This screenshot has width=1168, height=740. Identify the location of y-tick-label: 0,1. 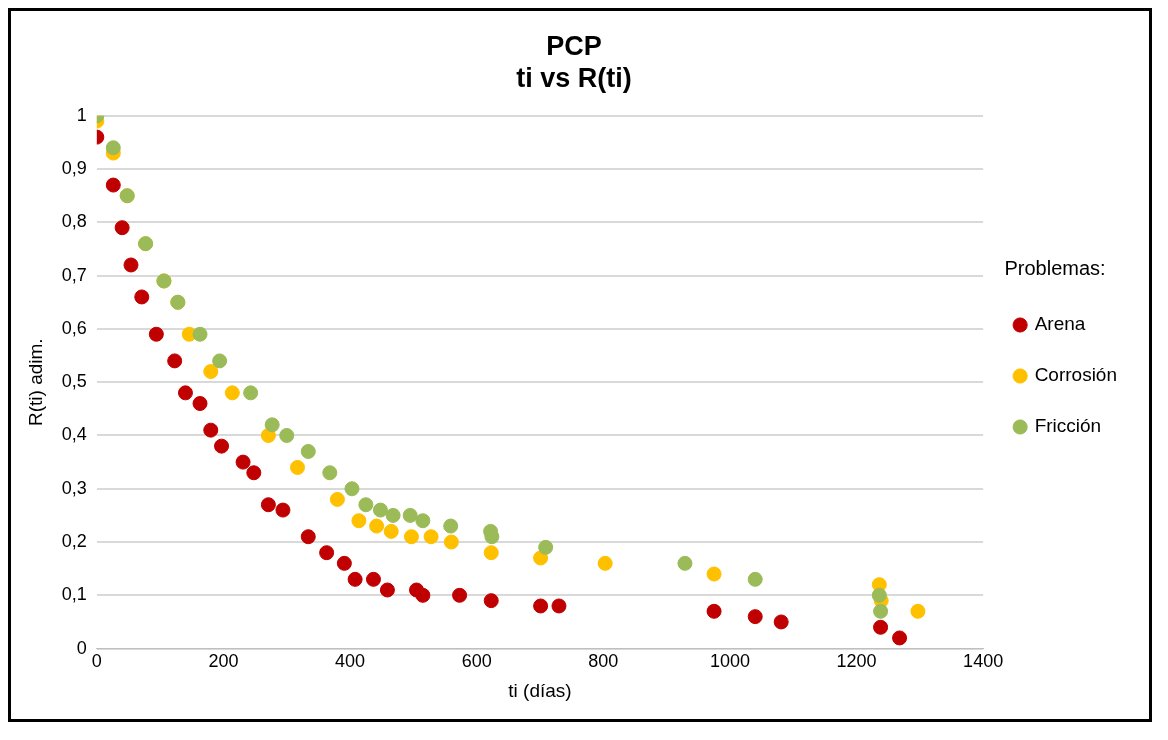
(74, 594).